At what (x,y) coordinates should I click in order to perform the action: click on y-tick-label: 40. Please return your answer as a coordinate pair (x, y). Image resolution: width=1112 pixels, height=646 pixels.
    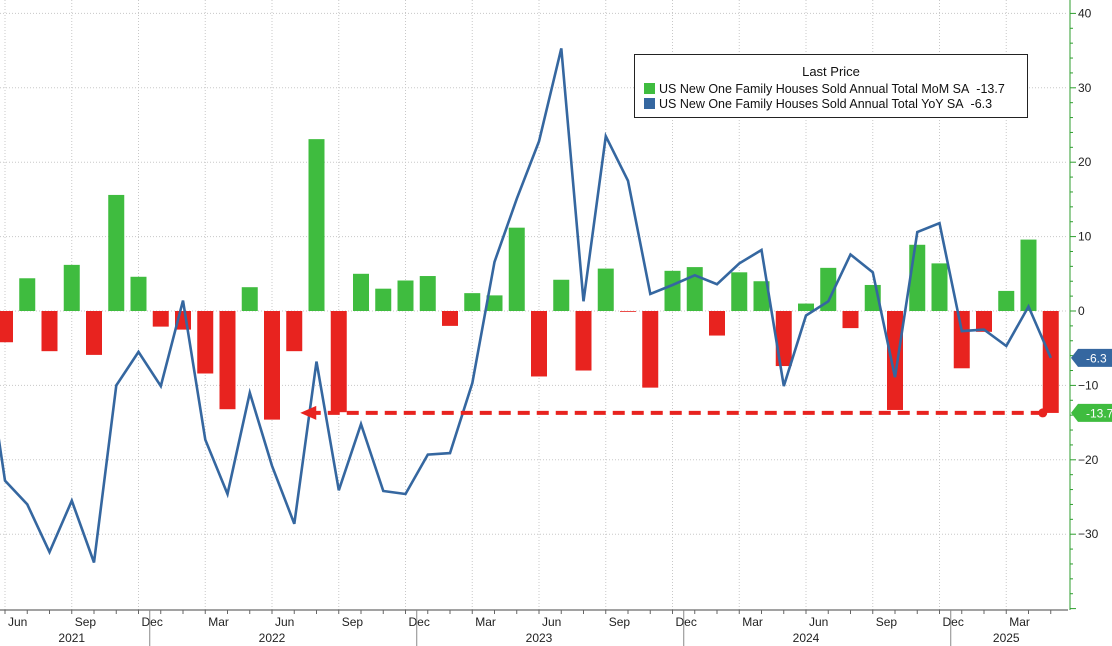
    Looking at the image, I should click on (1085, 13).